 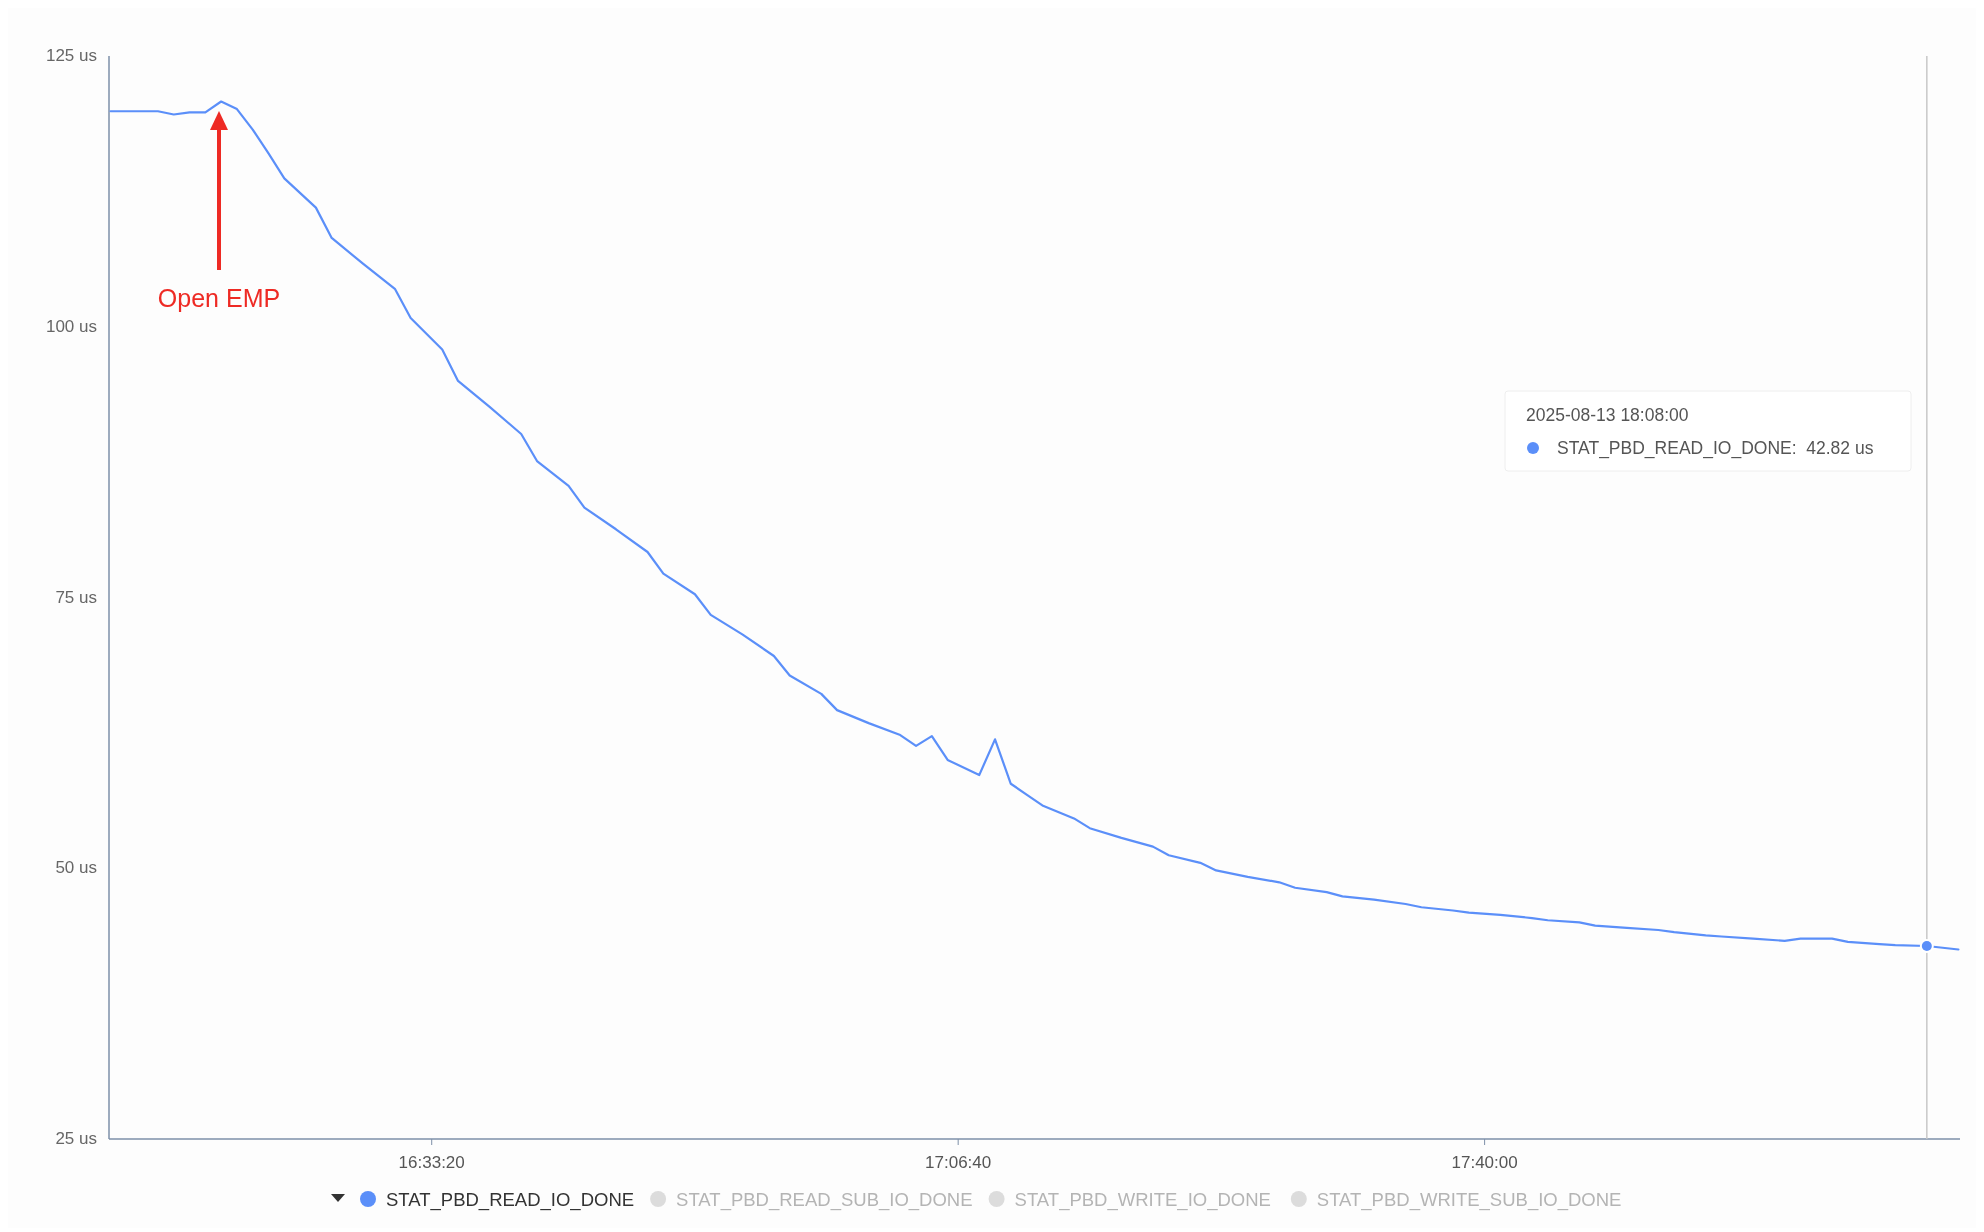 What do you see at coordinates (1607, 415) in the screenshot?
I see `annotation: 2025-08-13 18:08:00` at bounding box center [1607, 415].